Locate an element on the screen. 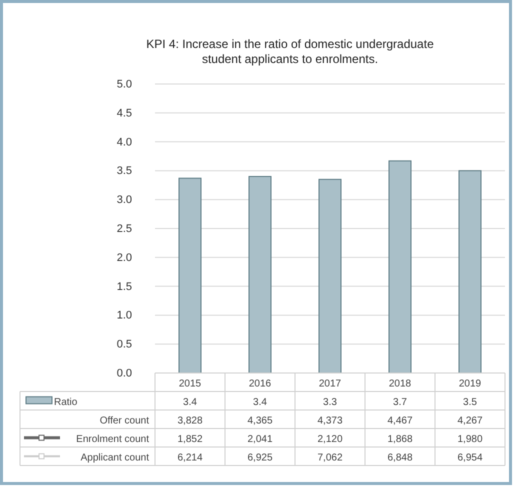 The image size is (513, 486). y-tick-label: 5.0 is located at coordinates (124, 84).